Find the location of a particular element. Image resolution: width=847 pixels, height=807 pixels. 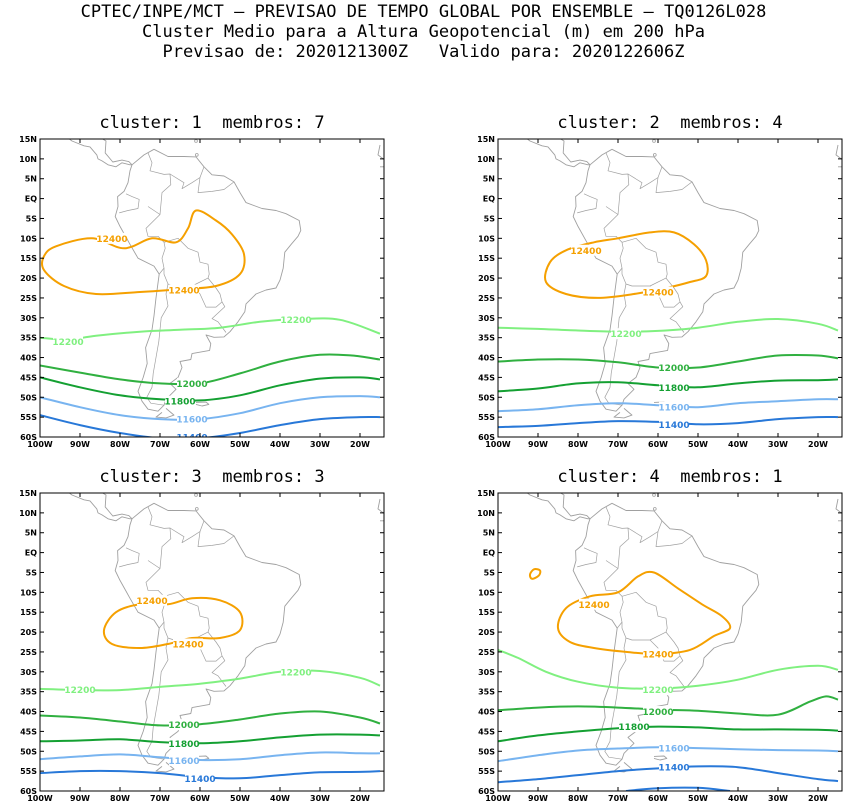

coastline-falklands is located at coordinates (202, 404).